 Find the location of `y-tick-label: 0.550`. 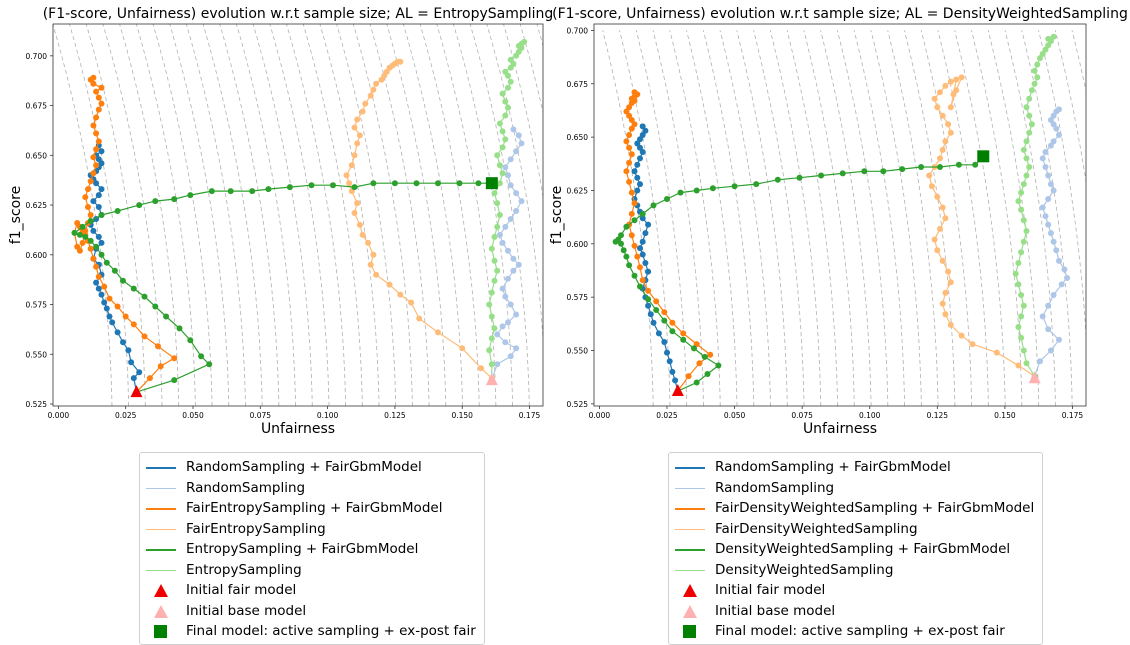

y-tick-label: 0.550 is located at coordinates (37, 354).